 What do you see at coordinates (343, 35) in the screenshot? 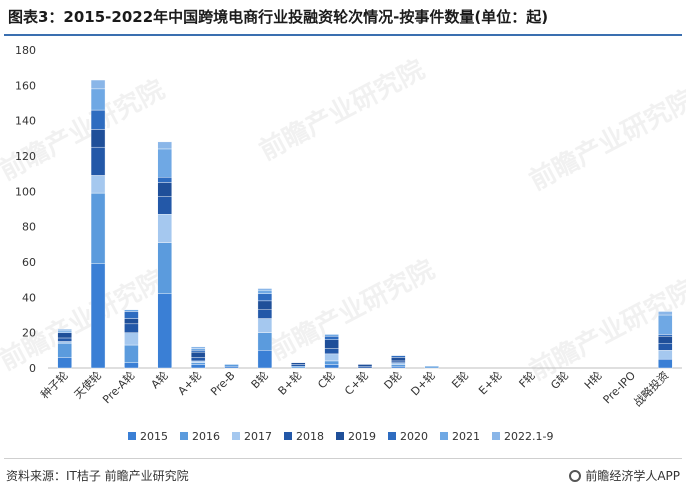
I see `title-divider` at bounding box center [343, 35].